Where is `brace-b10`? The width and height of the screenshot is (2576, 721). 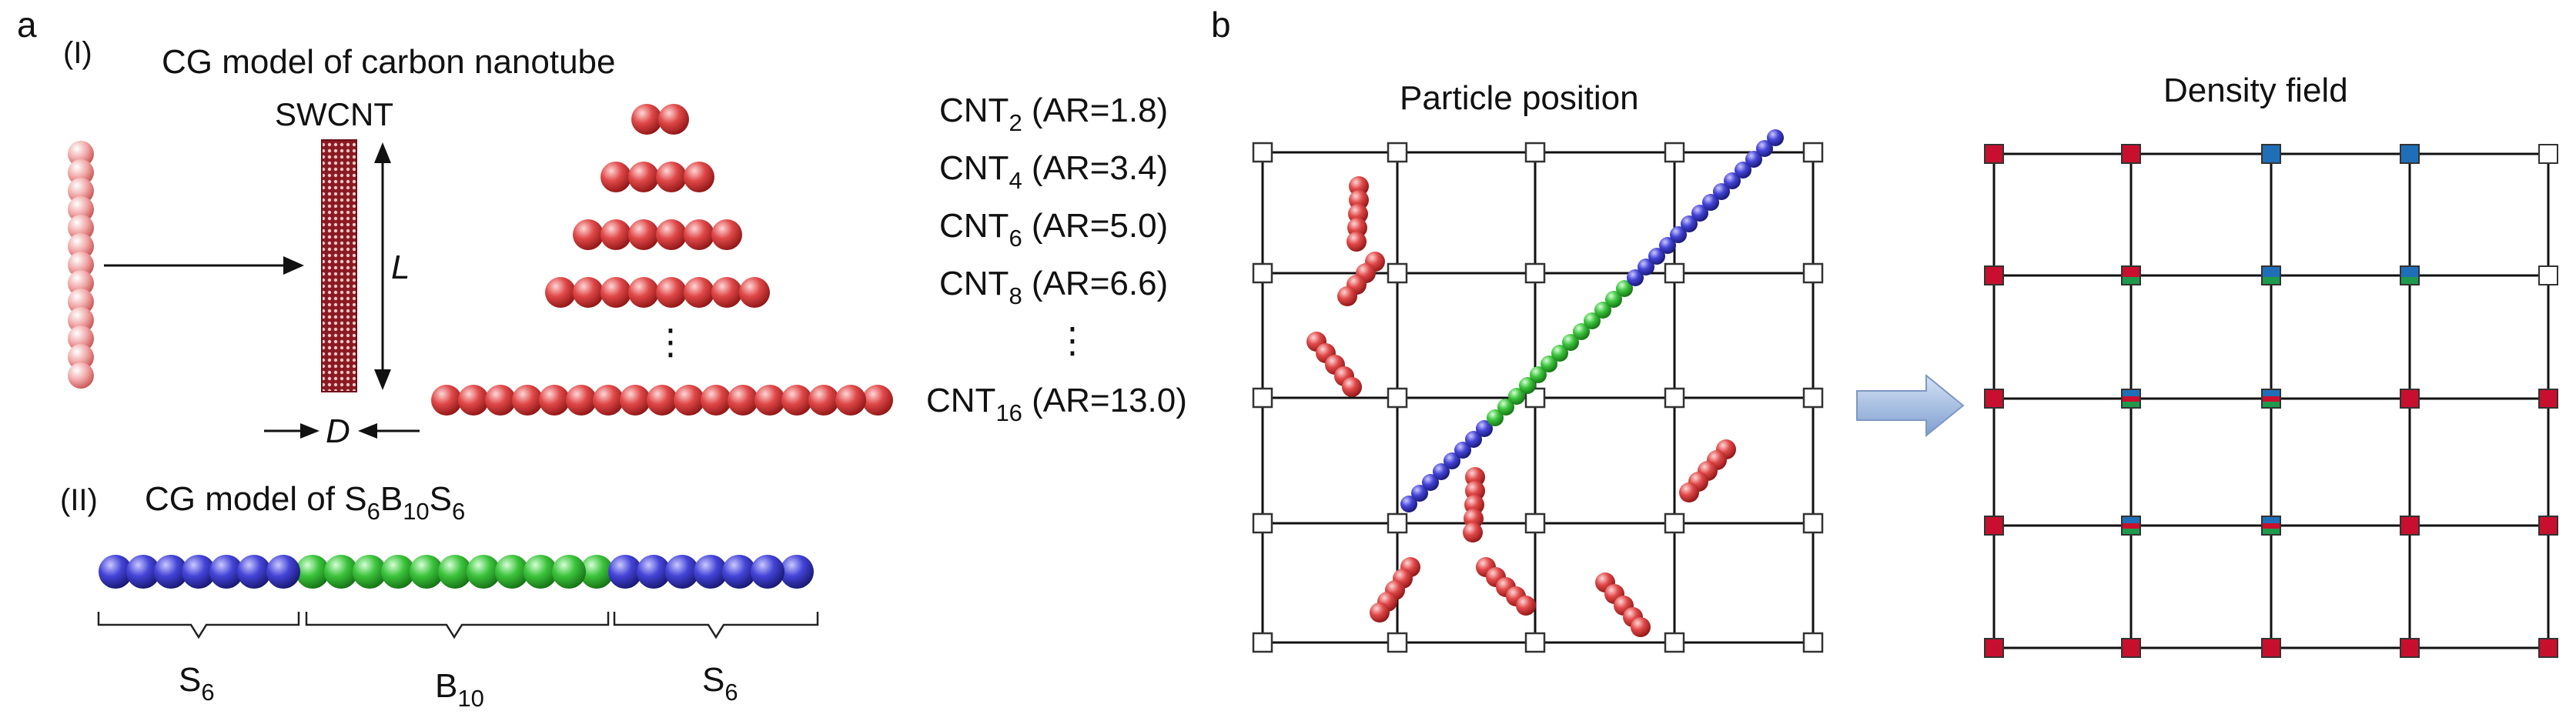 brace-b10 is located at coordinates (457, 626).